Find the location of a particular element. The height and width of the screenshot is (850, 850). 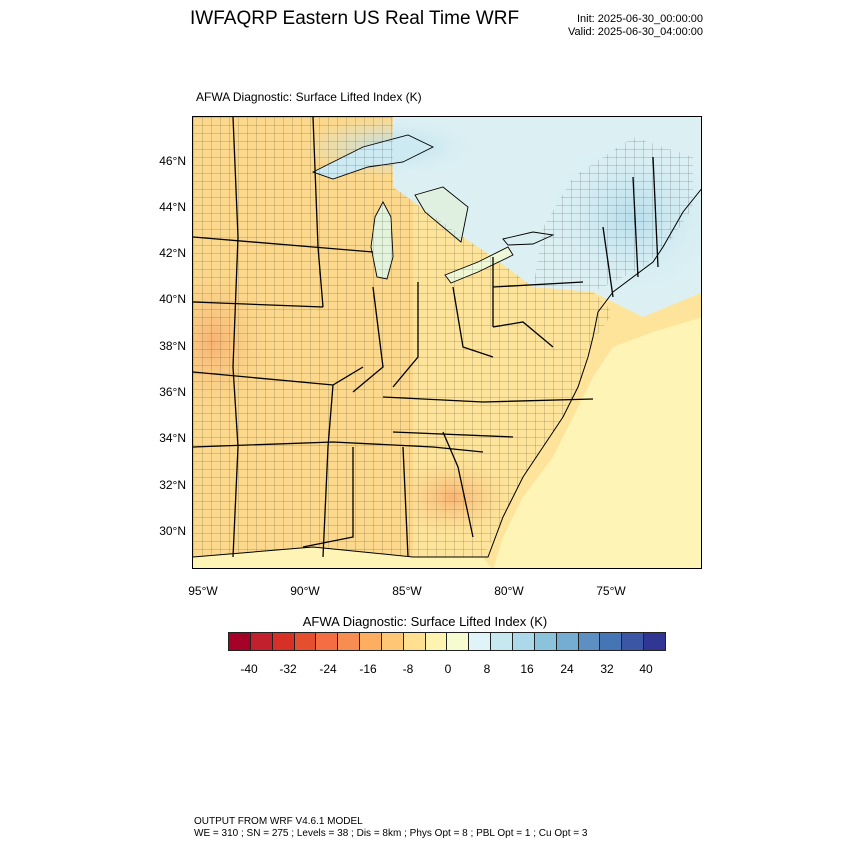

colorbar-tick-label: -40 is located at coordinates (249, 669).